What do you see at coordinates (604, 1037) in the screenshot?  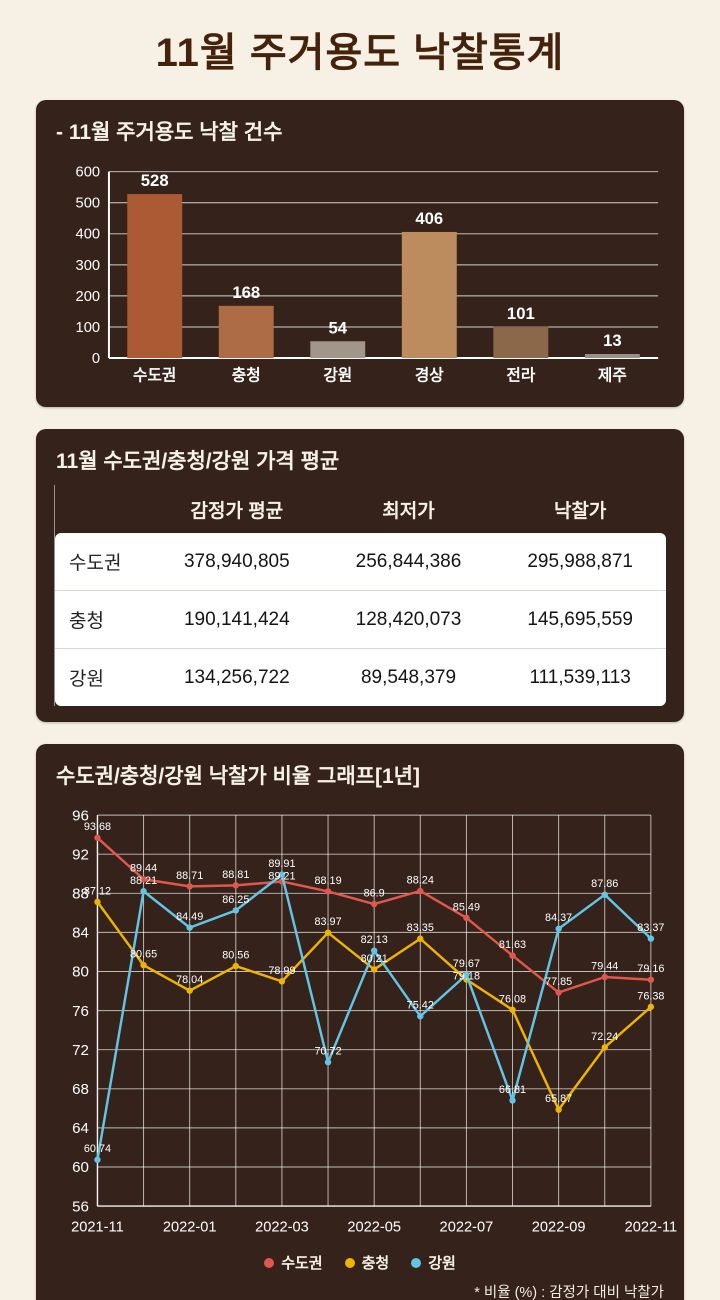 I see `point-value-label: 72.24` at bounding box center [604, 1037].